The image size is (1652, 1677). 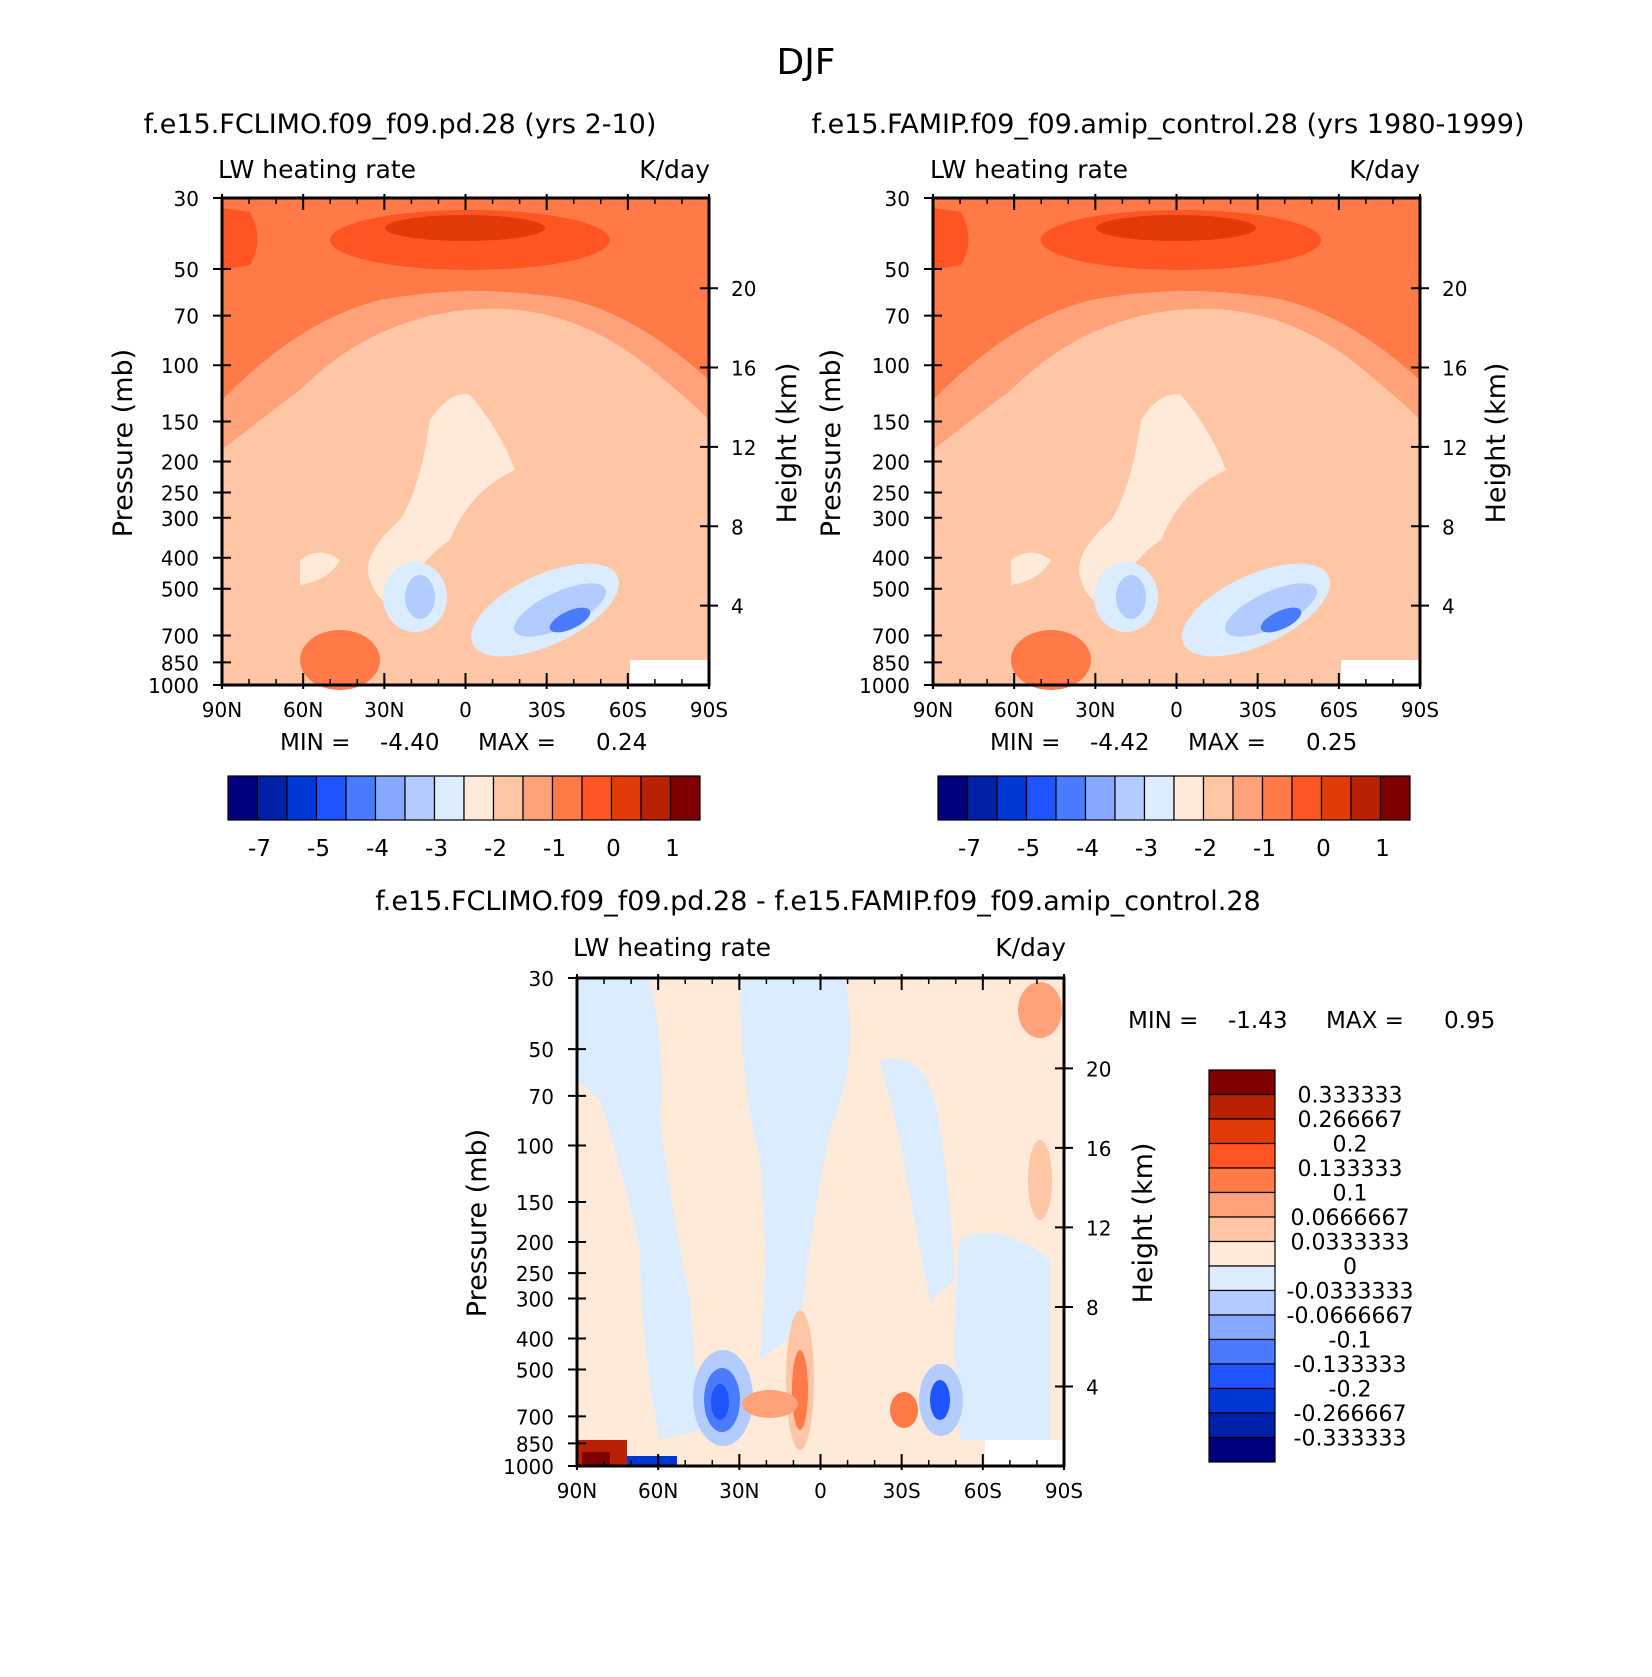 What do you see at coordinates (1092, 1387) in the screenshot?
I see `y-right-tick-label: 4` at bounding box center [1092, 1387].